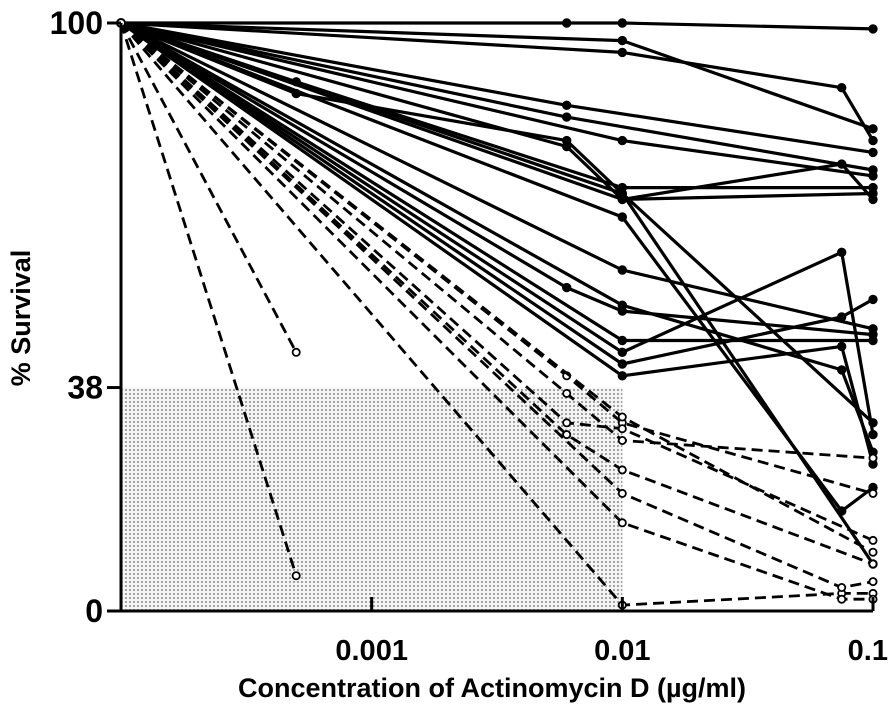  What do you see at coordinates (492, 688) in the screenshot?
I see `x-axis-label: Concentration of Actinomycin D (µg/ml)` at bounding box center [492, 688].